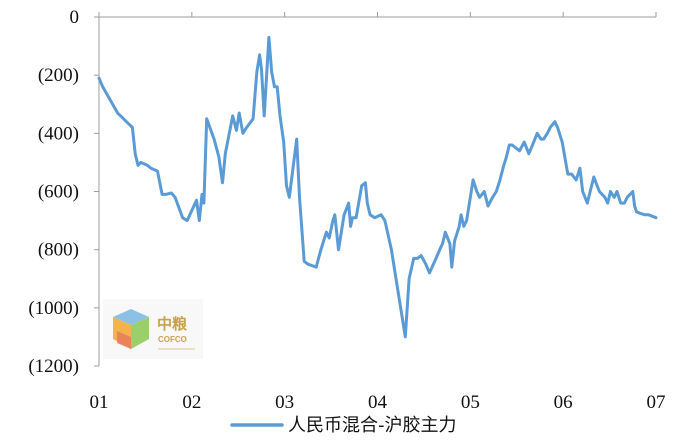  What do you see at coordinates (563, 402) in the screenshot?
I see `x-tick-label: 06` at bounding box center [563, 402].